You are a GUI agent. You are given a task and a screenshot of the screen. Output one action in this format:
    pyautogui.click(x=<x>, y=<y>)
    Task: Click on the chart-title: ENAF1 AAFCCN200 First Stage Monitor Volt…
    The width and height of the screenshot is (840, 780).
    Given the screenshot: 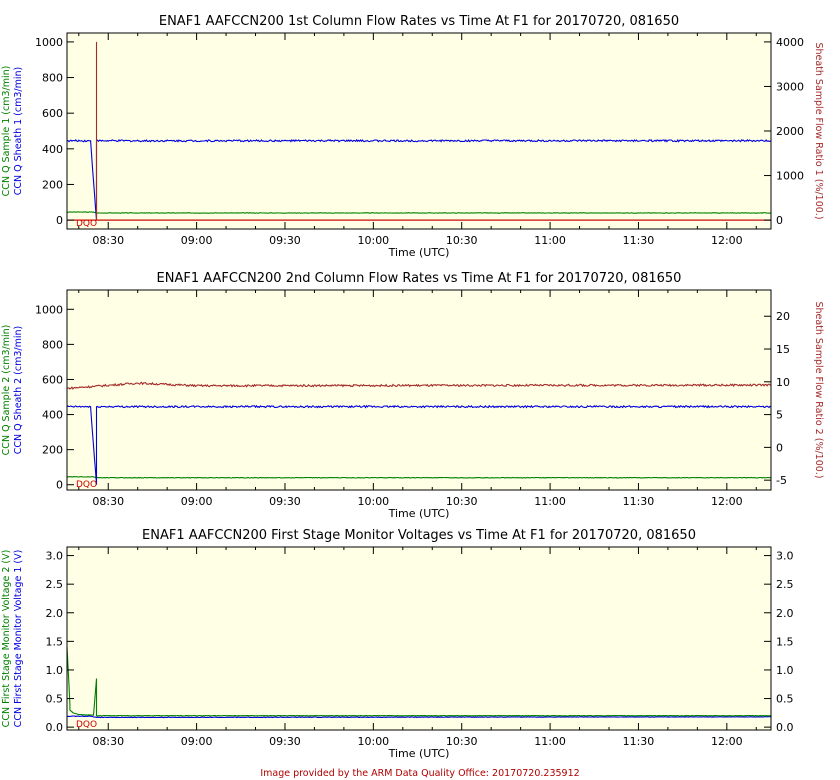 What is the action you would take?
    pyautogui.click(x=419, y=535)
    